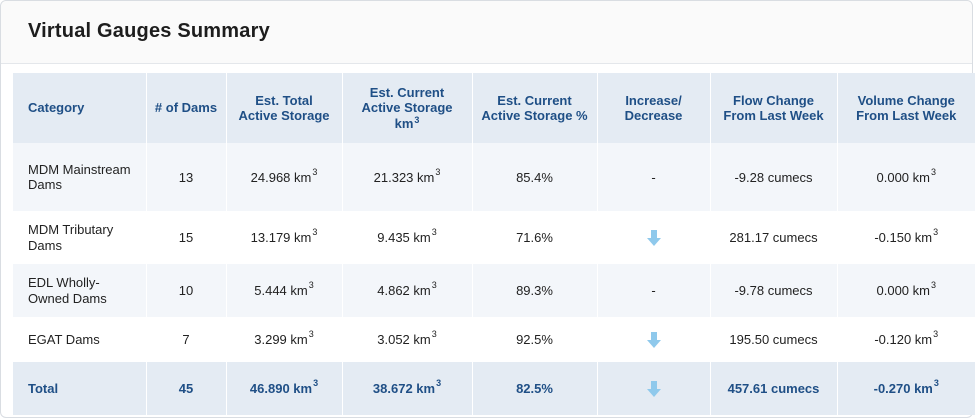 The height and width of the screenshot is (420, 975). I want to click on header-flow-change: Flow Change From Last Week, so click(773, 108).